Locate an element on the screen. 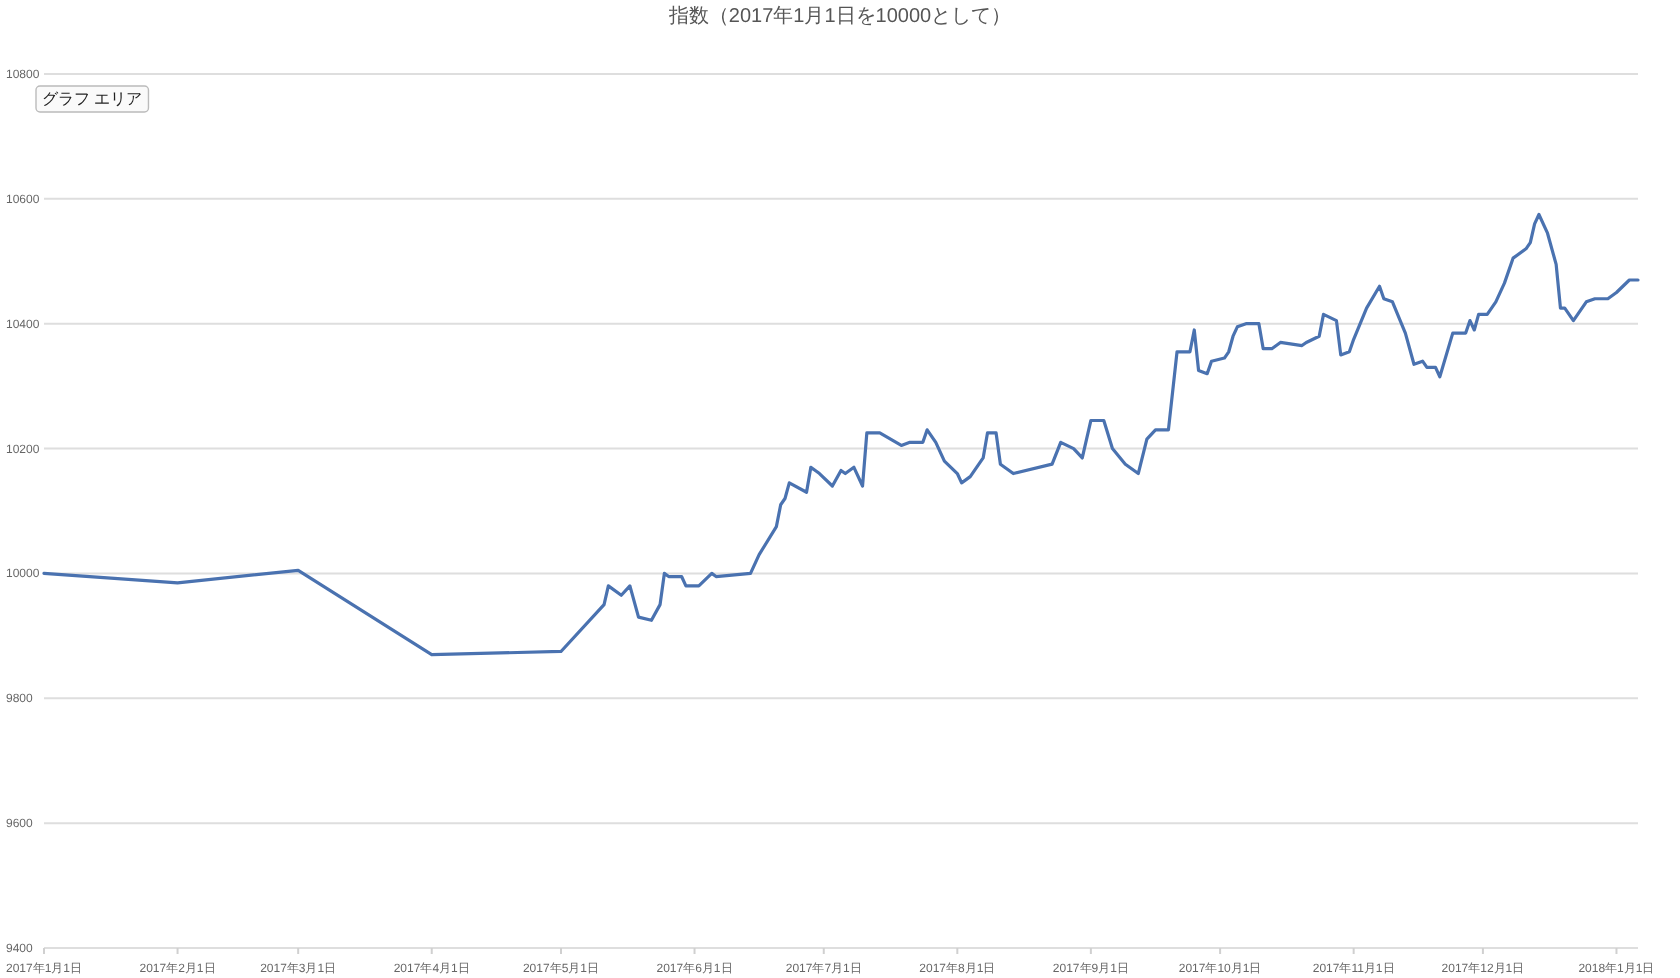 The image size is (1680, 978). annotation: グラフ エリア is located at coordinates (92, 99).